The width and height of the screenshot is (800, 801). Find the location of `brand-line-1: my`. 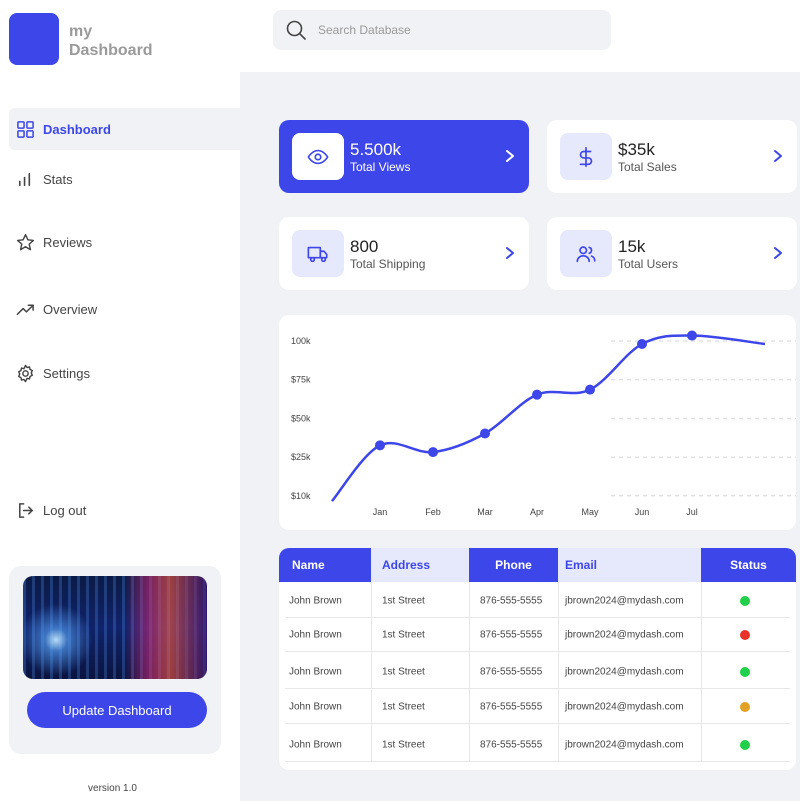

brand-line-1: my is located at coordinates (81, 31).